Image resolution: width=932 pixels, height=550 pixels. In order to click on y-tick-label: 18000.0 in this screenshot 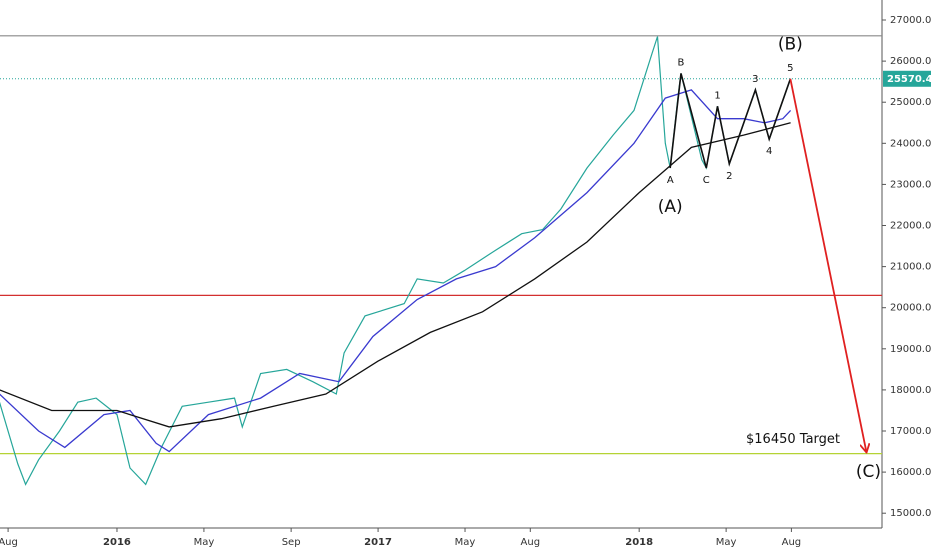, I will do `click(910, 390)`.